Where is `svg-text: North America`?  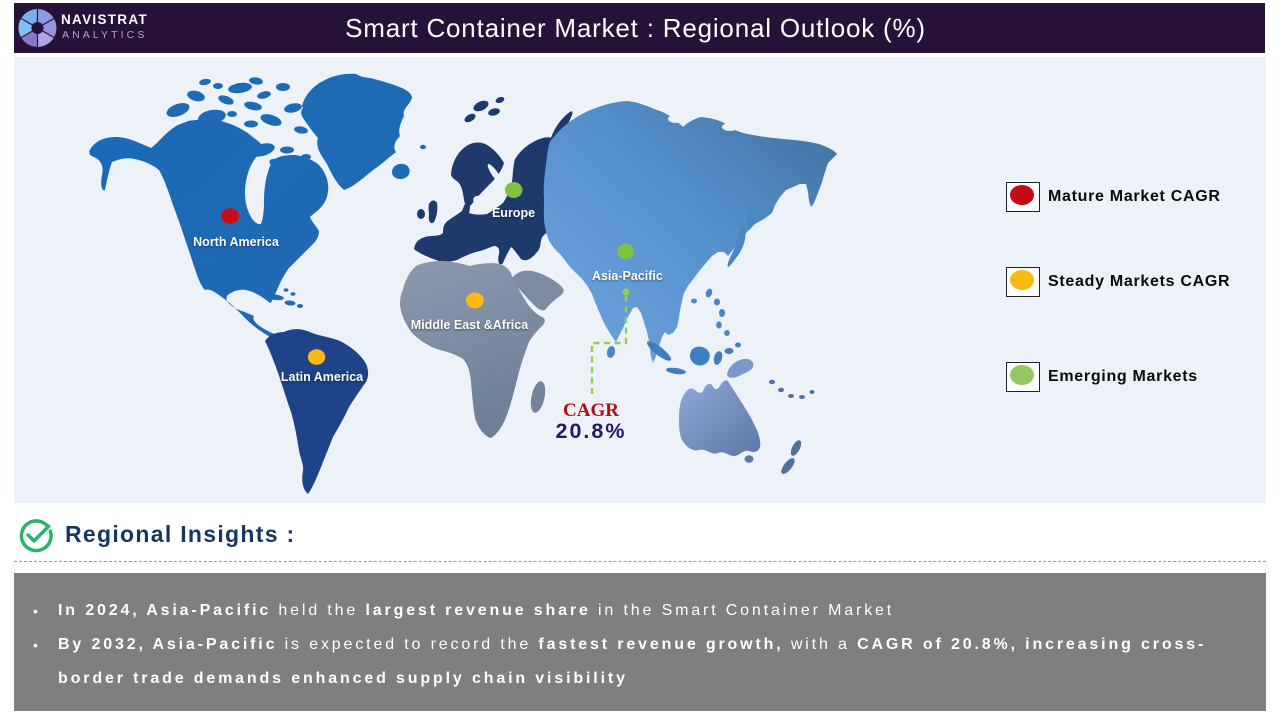 svg-text: North America is located at coordinates (236, 242).